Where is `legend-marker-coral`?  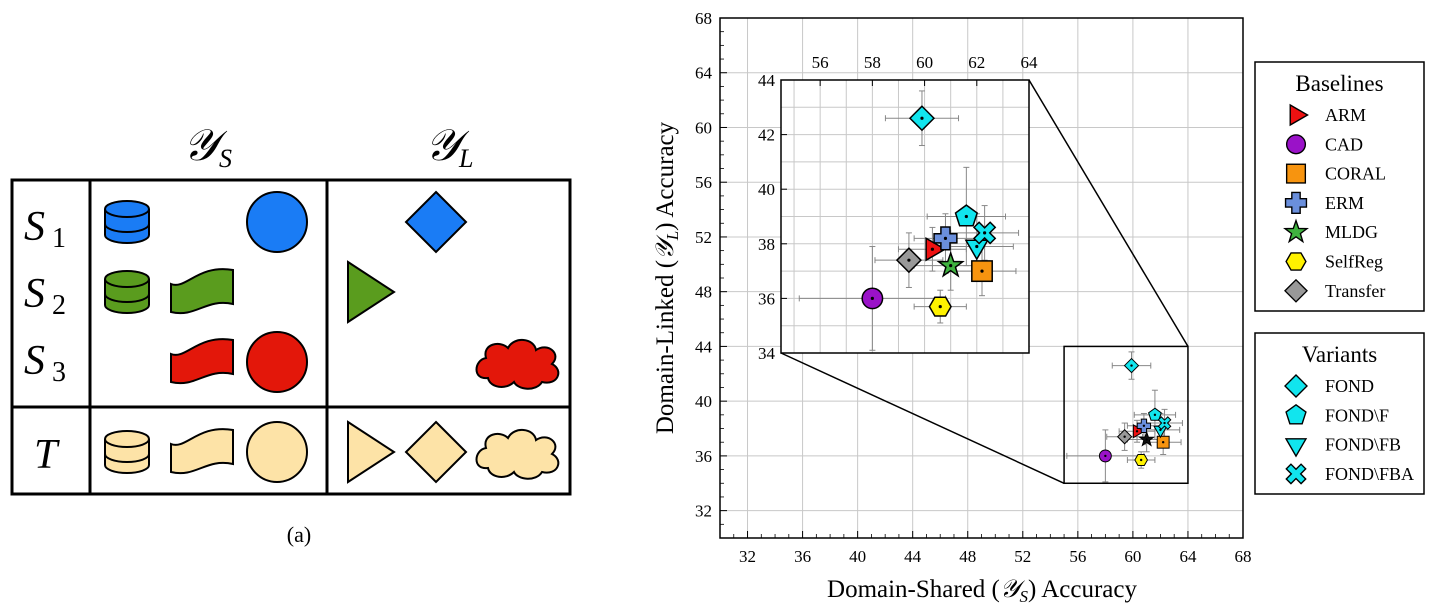
legend-marker-coral is located at coordinates (1296, 173).